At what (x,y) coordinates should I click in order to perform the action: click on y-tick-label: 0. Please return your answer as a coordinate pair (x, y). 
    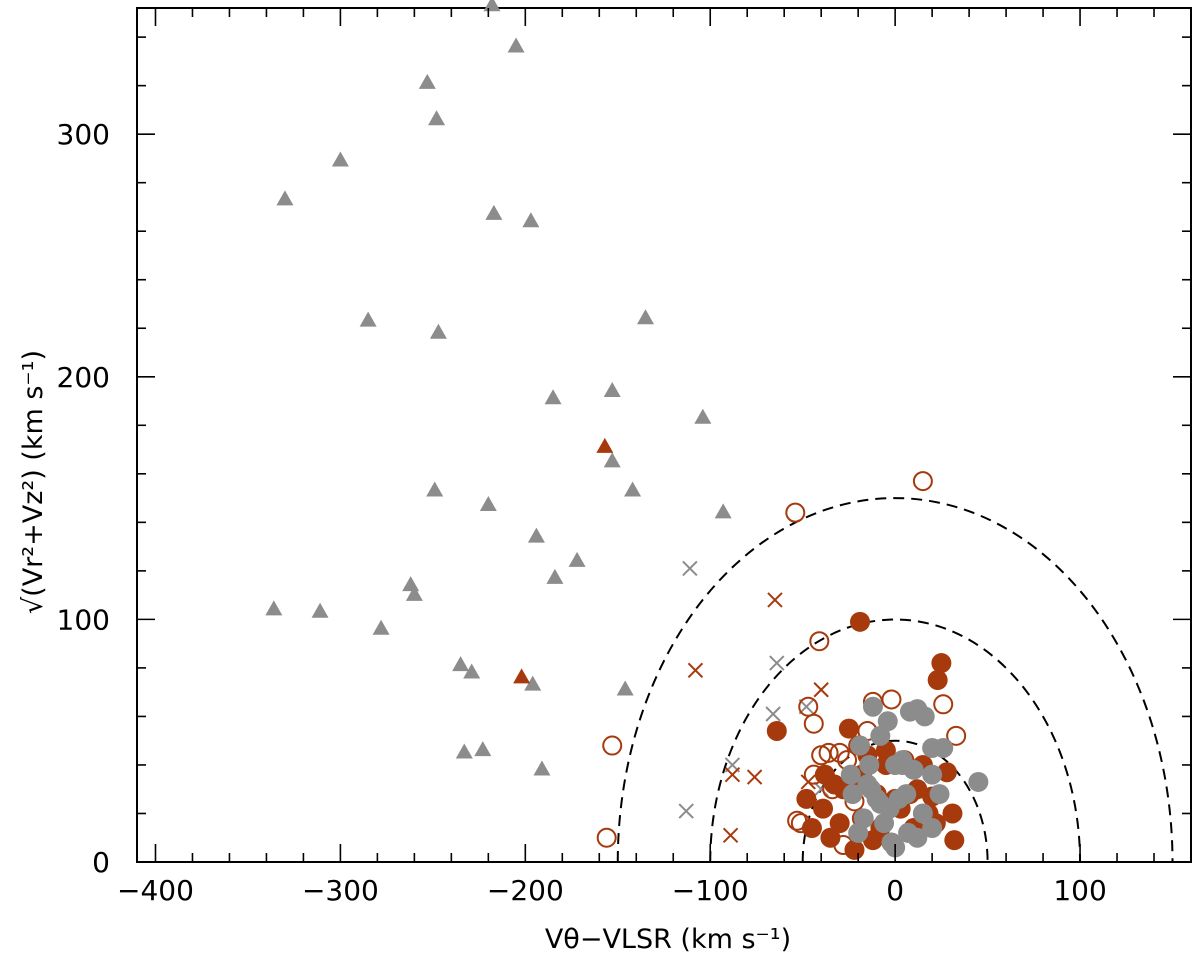
    Looking at the image, I should click on (101, 862).